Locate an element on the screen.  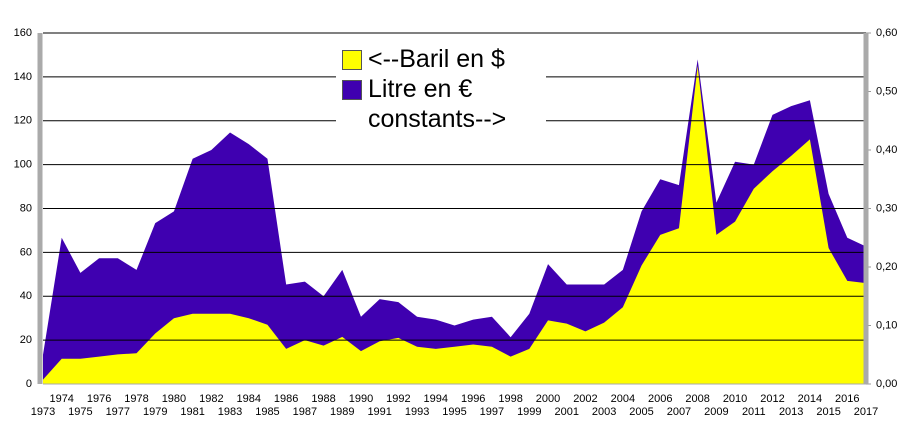
y-tick-label: 80 is located at coordinates (26, 208).